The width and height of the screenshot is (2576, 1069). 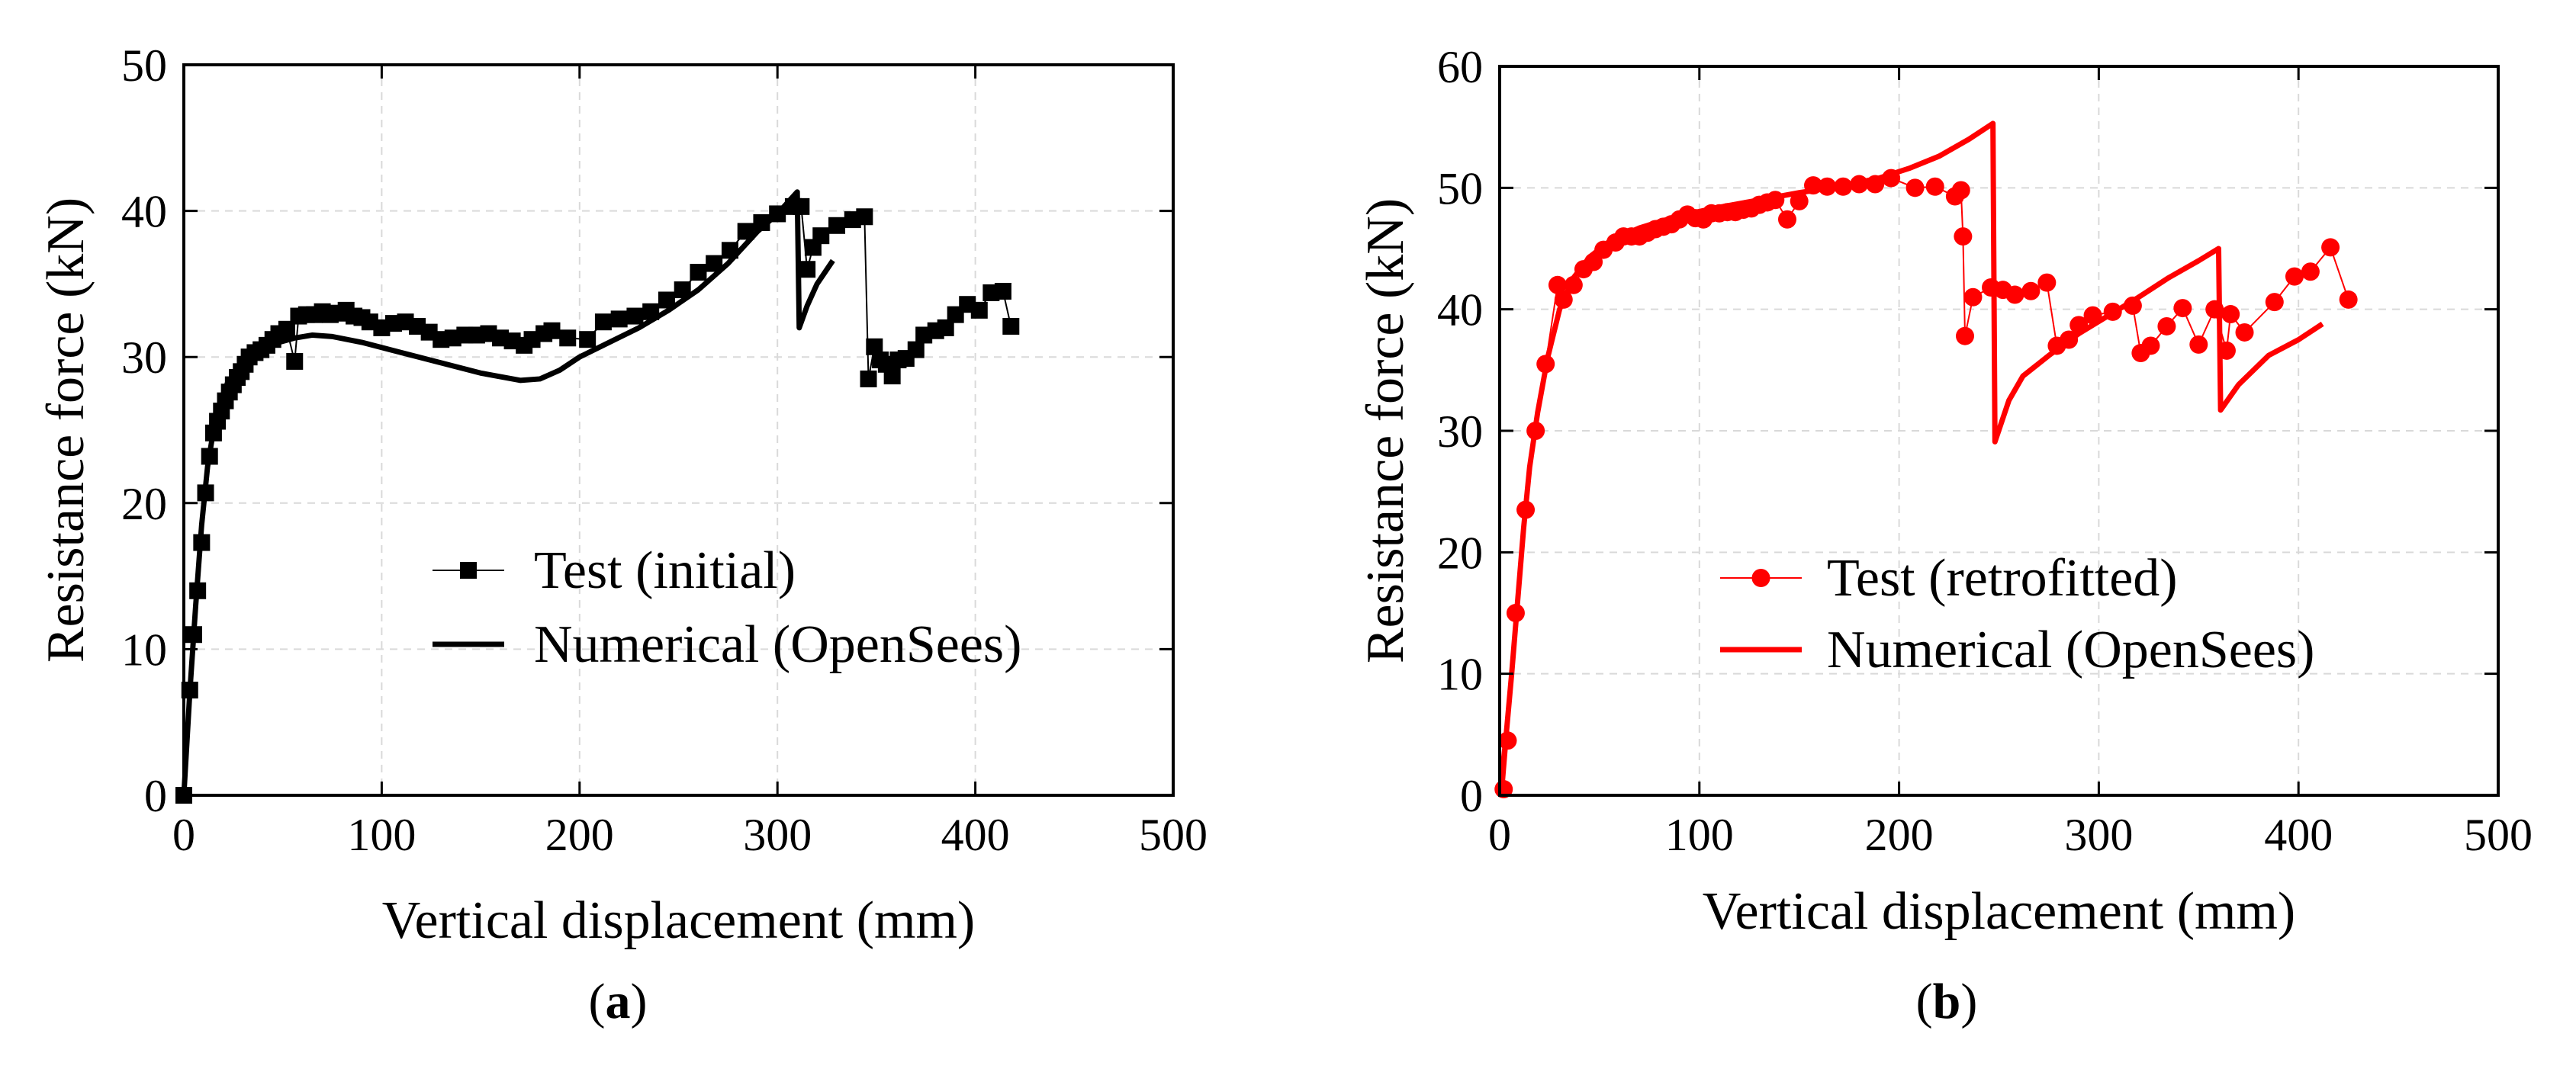 What do you see at coordinates (2017, 614) in the screenshot?
I see `legend-b: Test (retrofitted) Numerical (OpenSees)` at bounding box center [2017, 614].